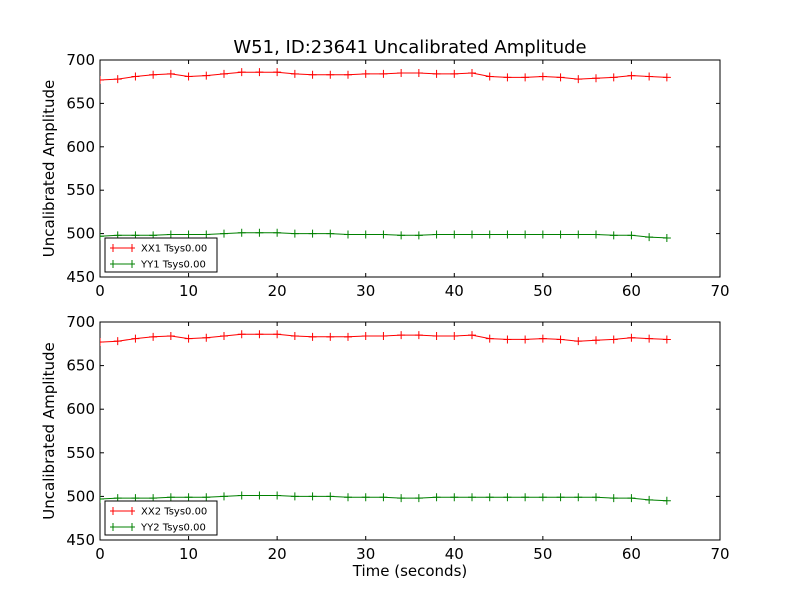  Describe the element at coordinates (173, 528) in the screenshot. I see `legend-label: YY2 Tsys0.00` at that location.